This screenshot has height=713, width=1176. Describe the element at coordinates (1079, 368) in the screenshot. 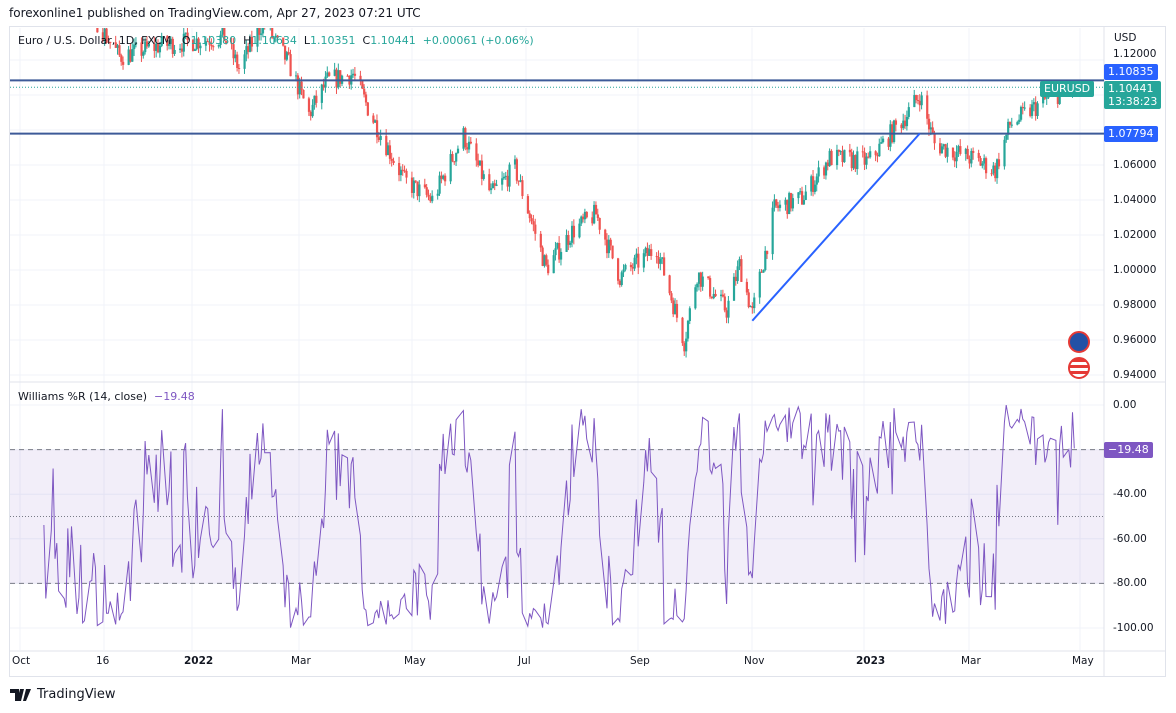

I see `us-flag-icon` at that location.